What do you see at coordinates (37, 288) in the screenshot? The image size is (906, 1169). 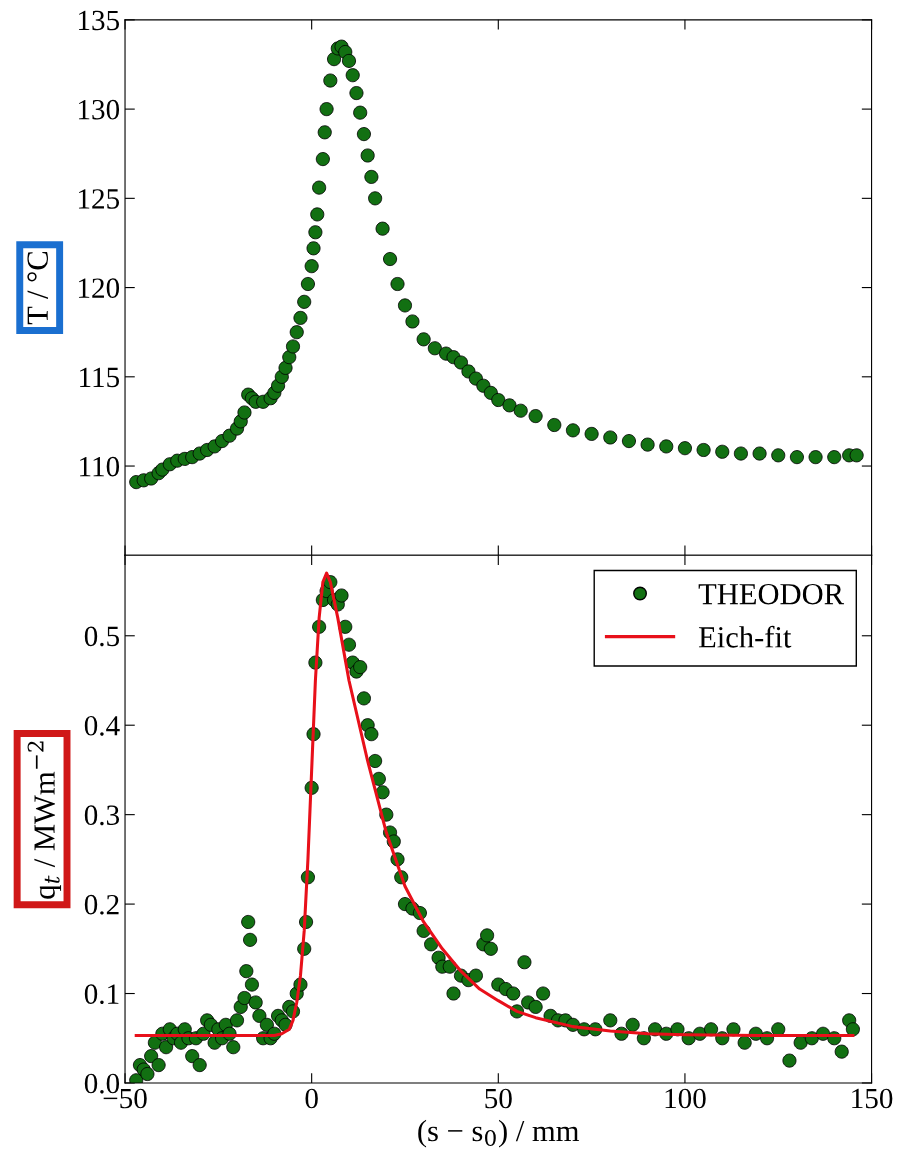 I see `y-axis-title: T / °C` at bounding box center [37, 288].